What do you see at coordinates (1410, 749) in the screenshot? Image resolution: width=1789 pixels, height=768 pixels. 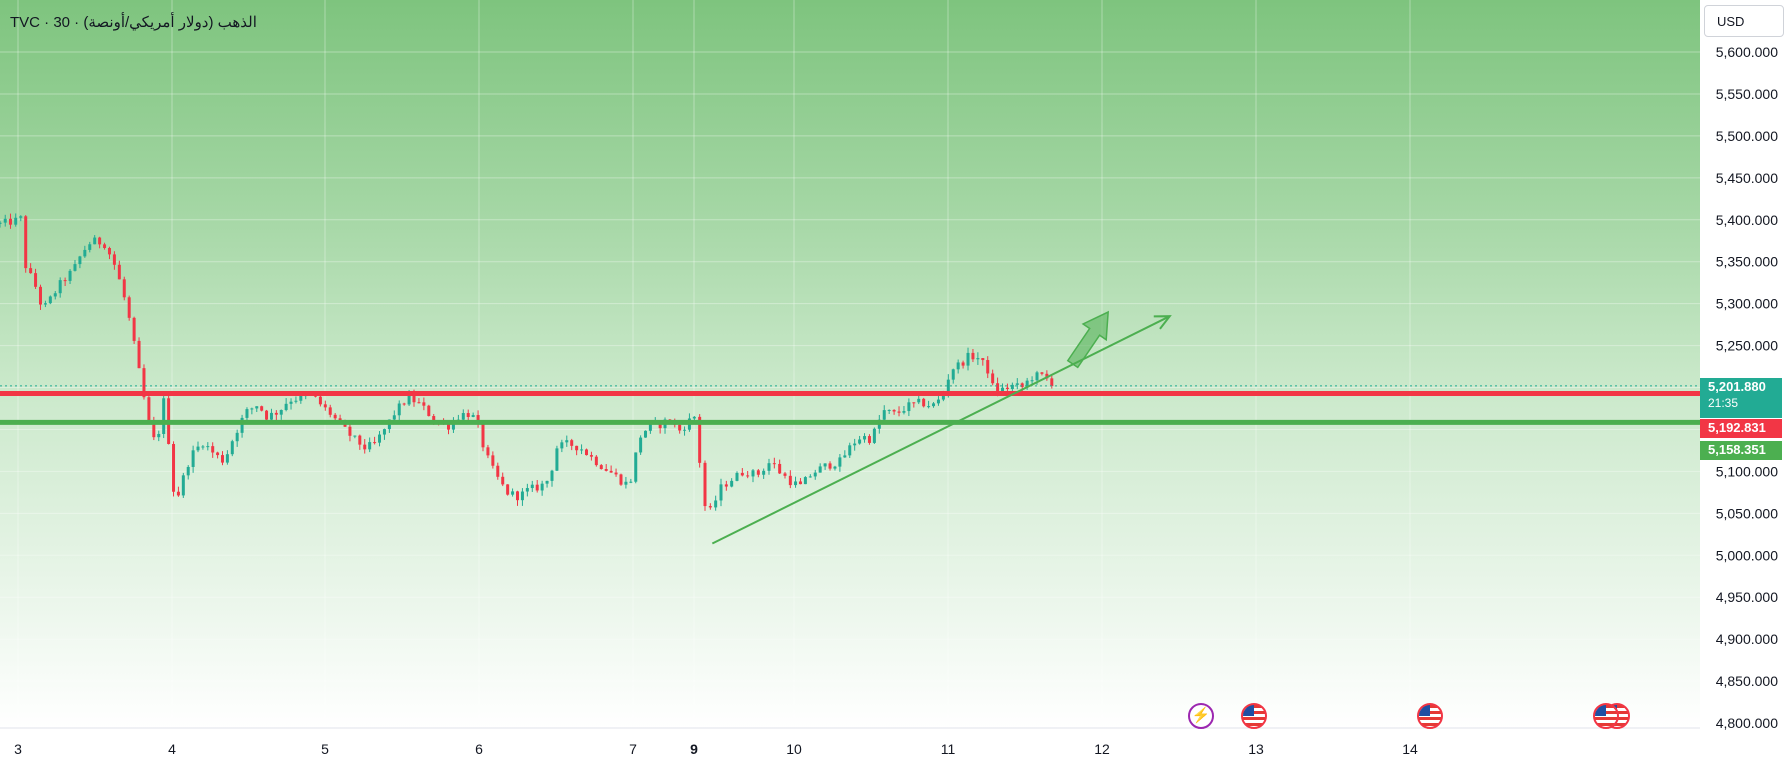 I see `x-tick-label: 14` at bounding box center [1410, 749].